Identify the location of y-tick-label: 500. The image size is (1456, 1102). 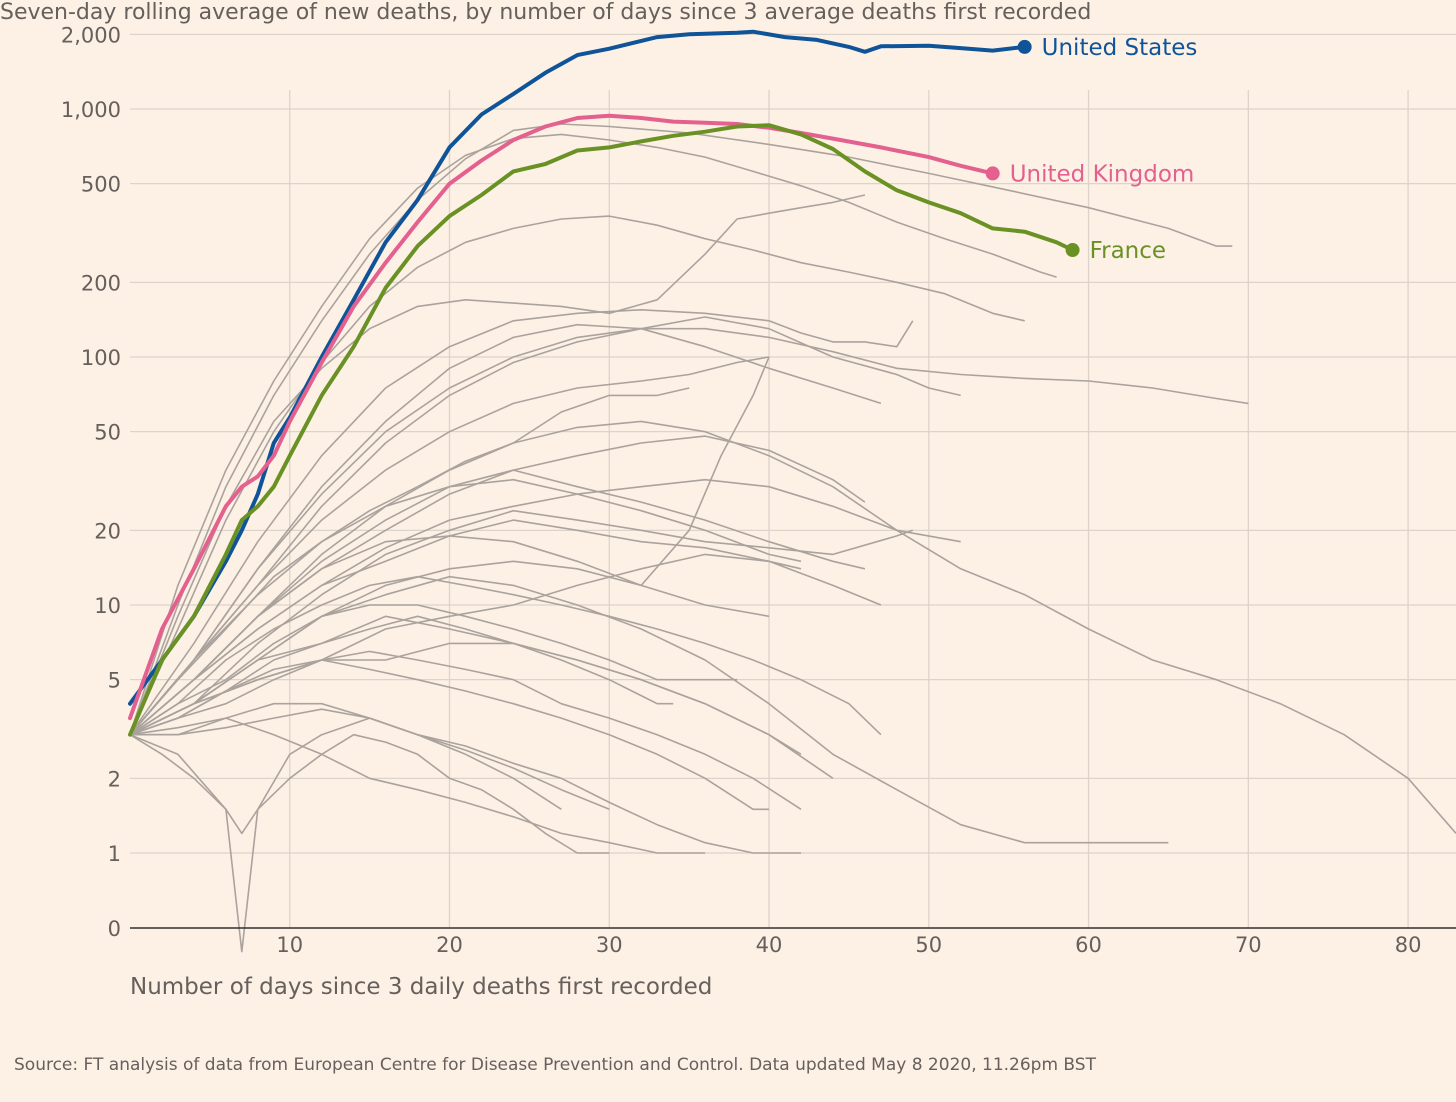
(101, 185).